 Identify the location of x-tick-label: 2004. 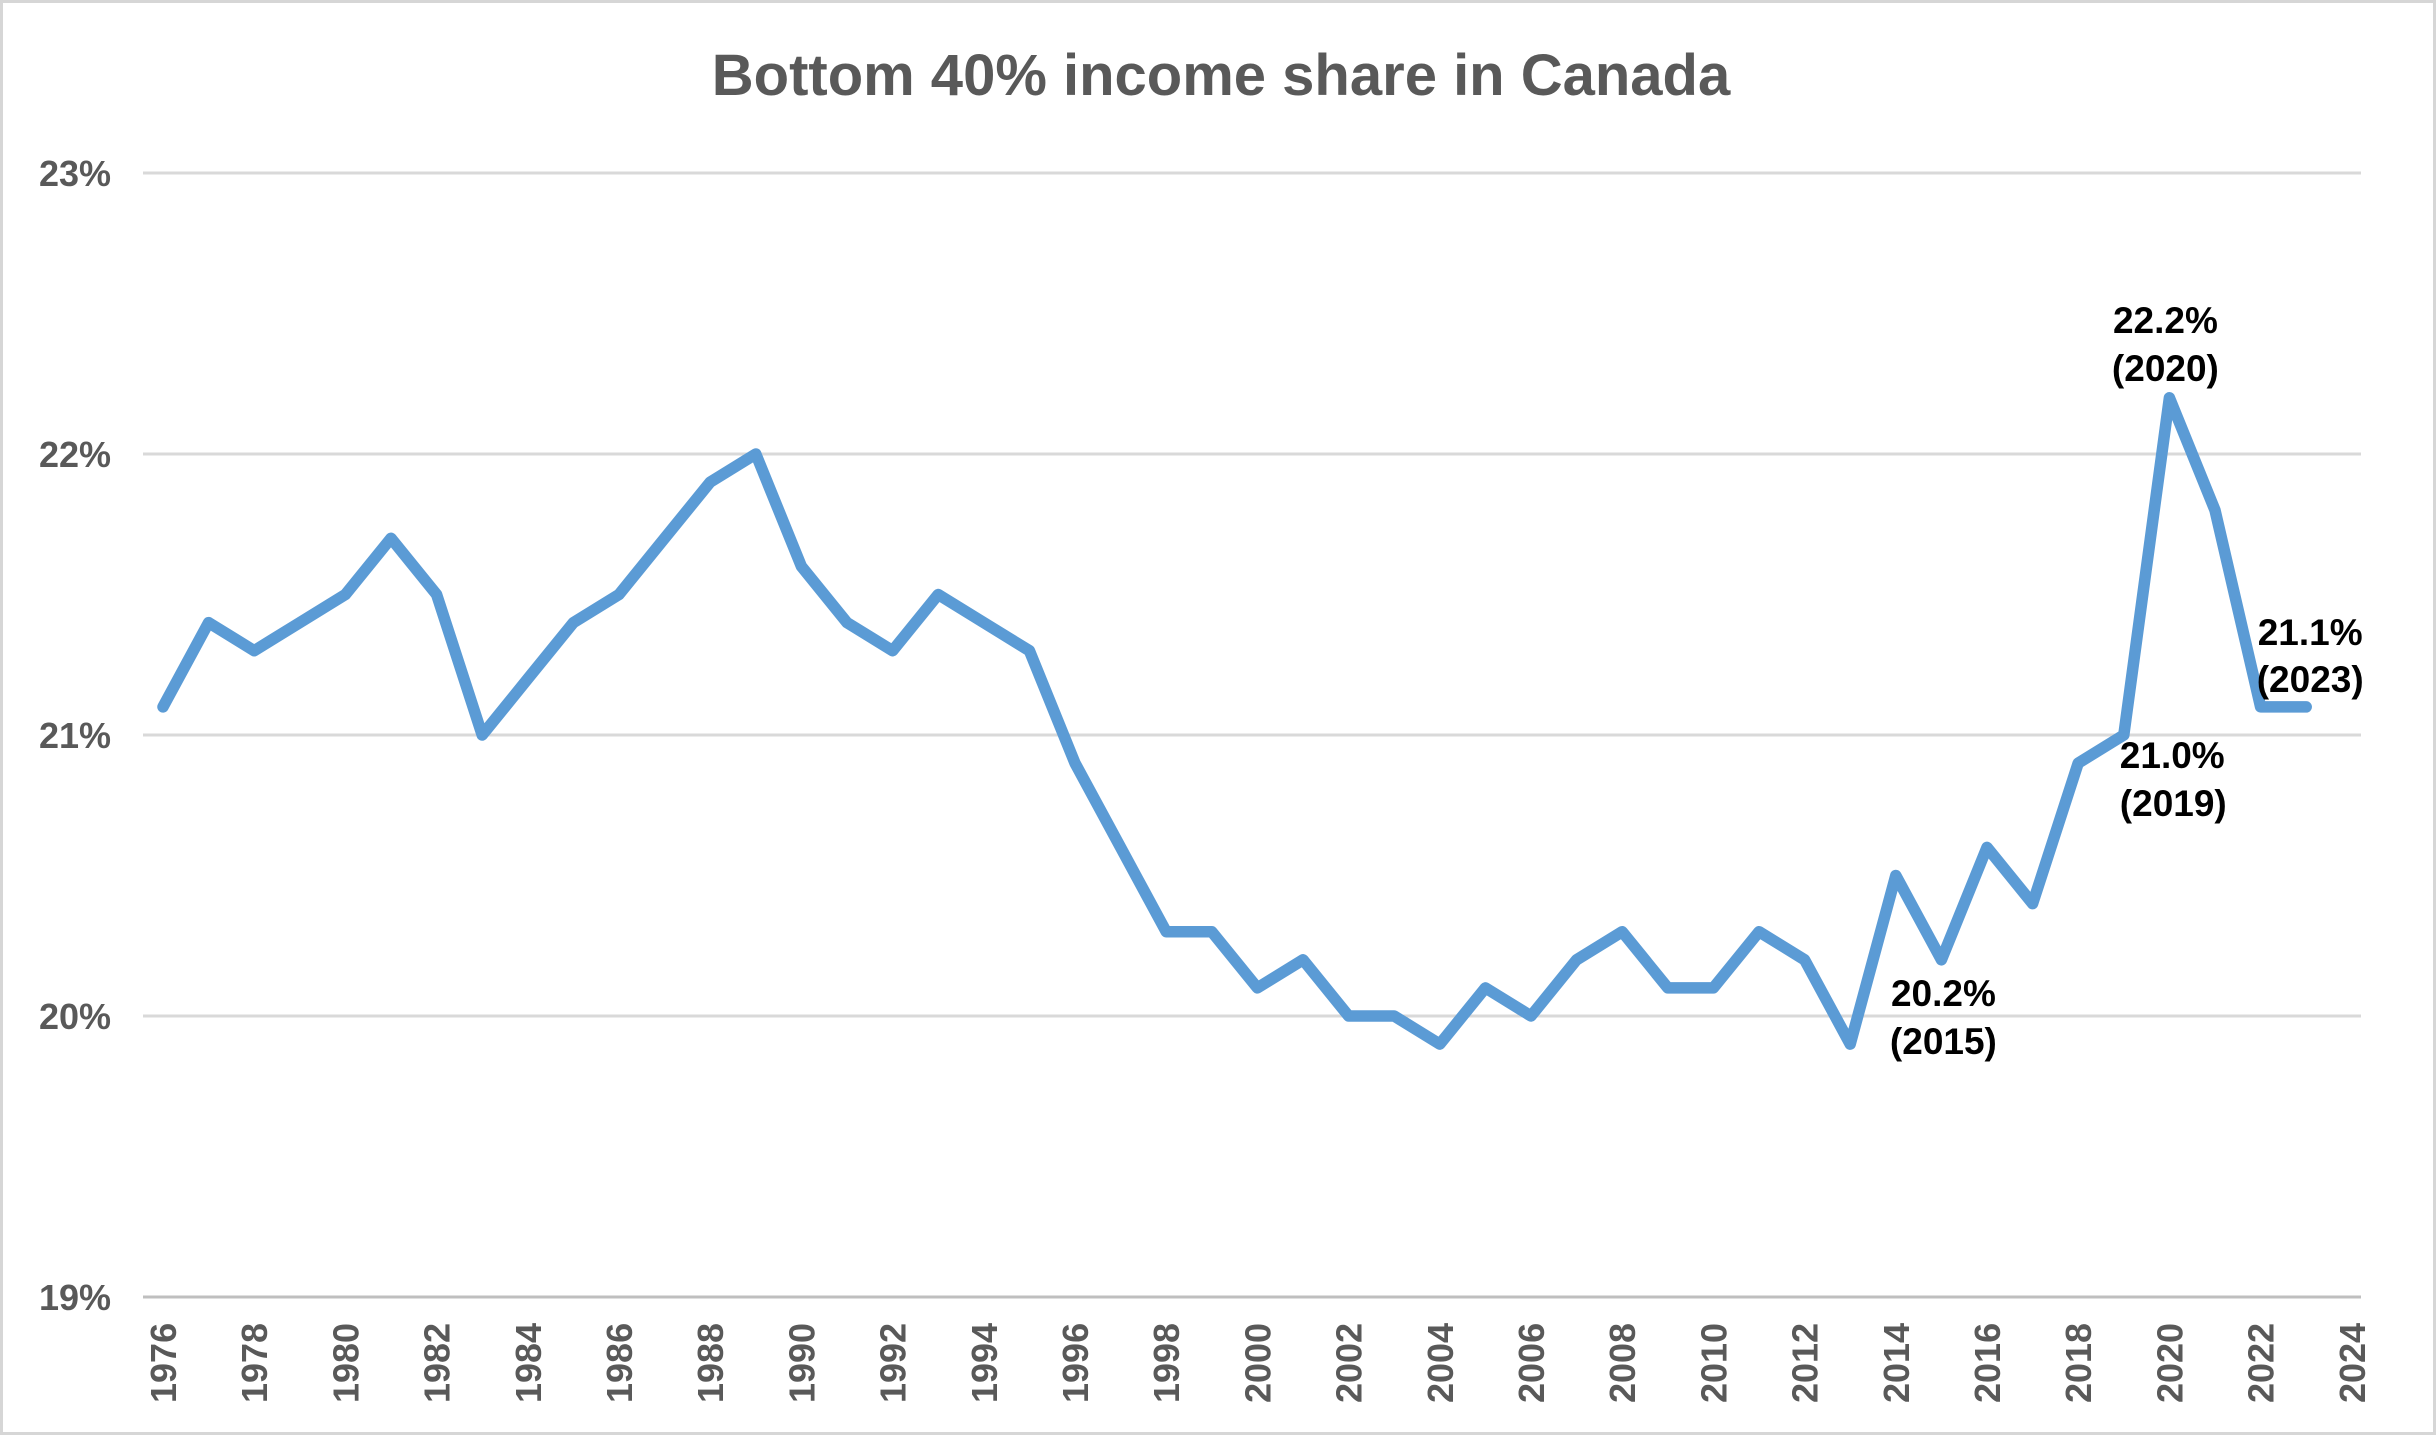
(1440, 1363).